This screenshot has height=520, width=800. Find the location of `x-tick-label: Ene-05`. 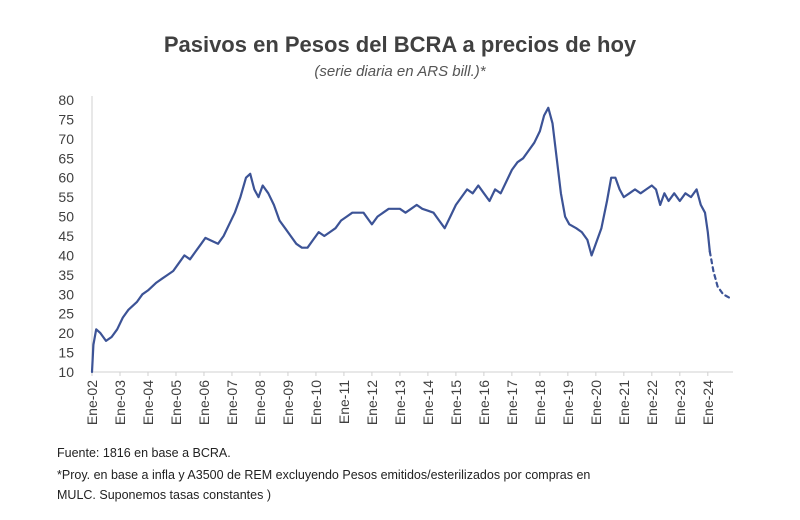

x-tick-label: Ene-05 is located at coordinates (176, 402).